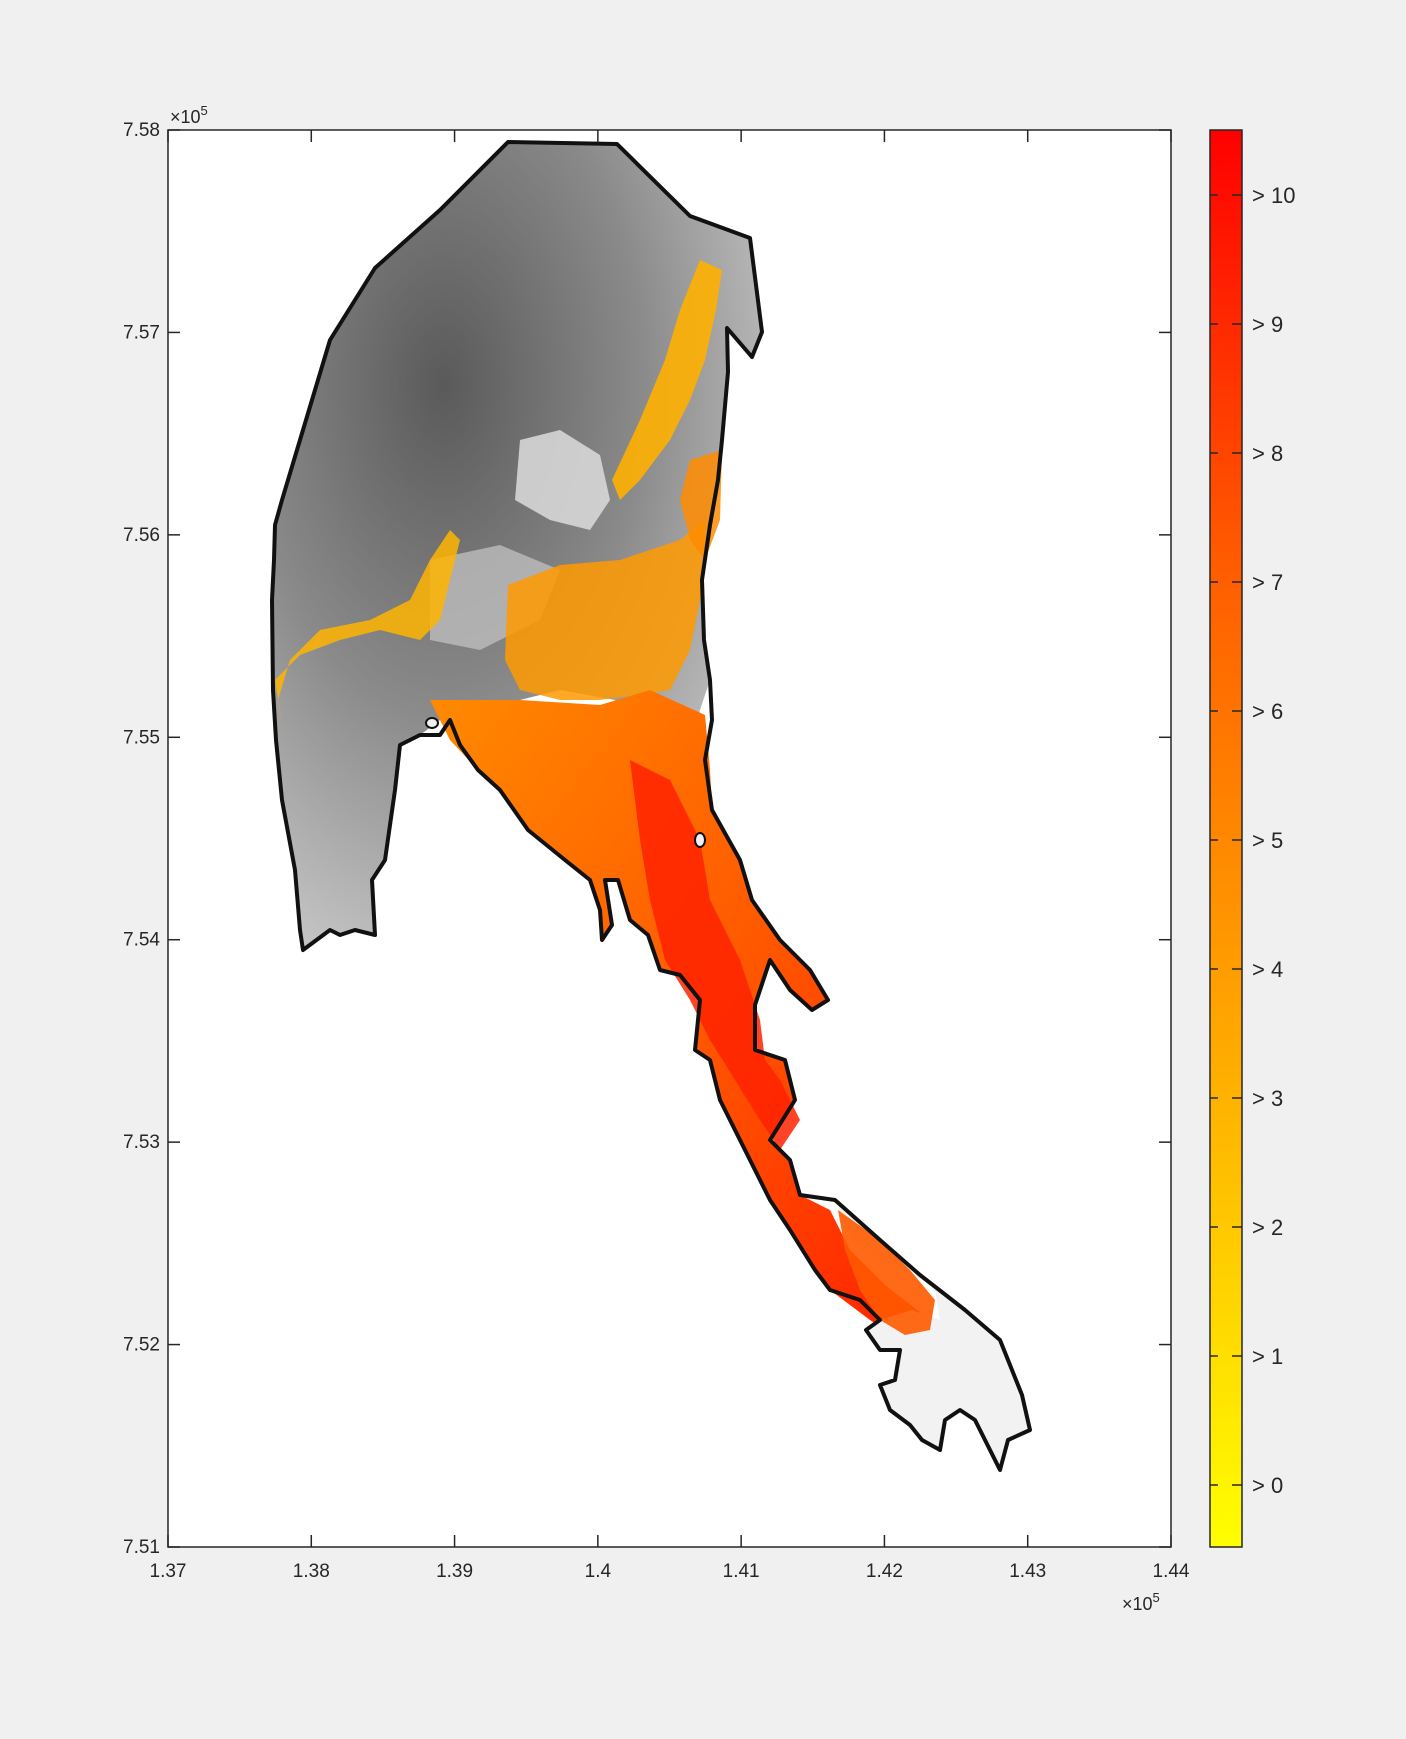 Image resolution: width=1406 pixels, height=1739 pixels. I want to click on basin-light-patch, so click(562, 480).